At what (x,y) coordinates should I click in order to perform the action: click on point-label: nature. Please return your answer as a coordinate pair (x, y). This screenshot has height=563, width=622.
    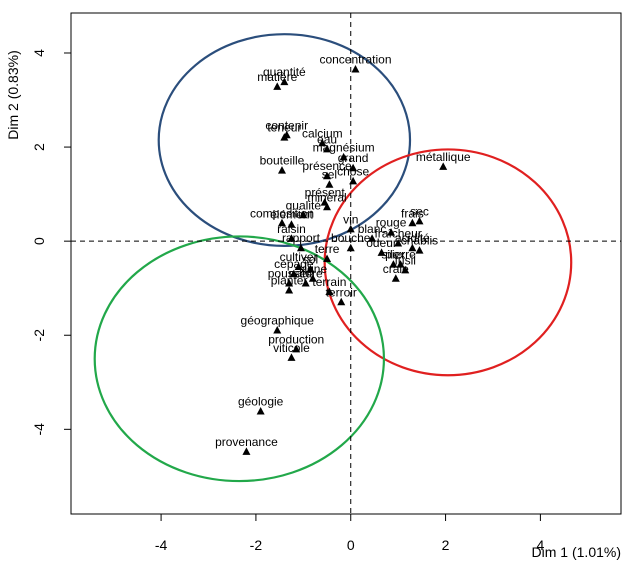
    Looking at the image, I should click on (306, 273).